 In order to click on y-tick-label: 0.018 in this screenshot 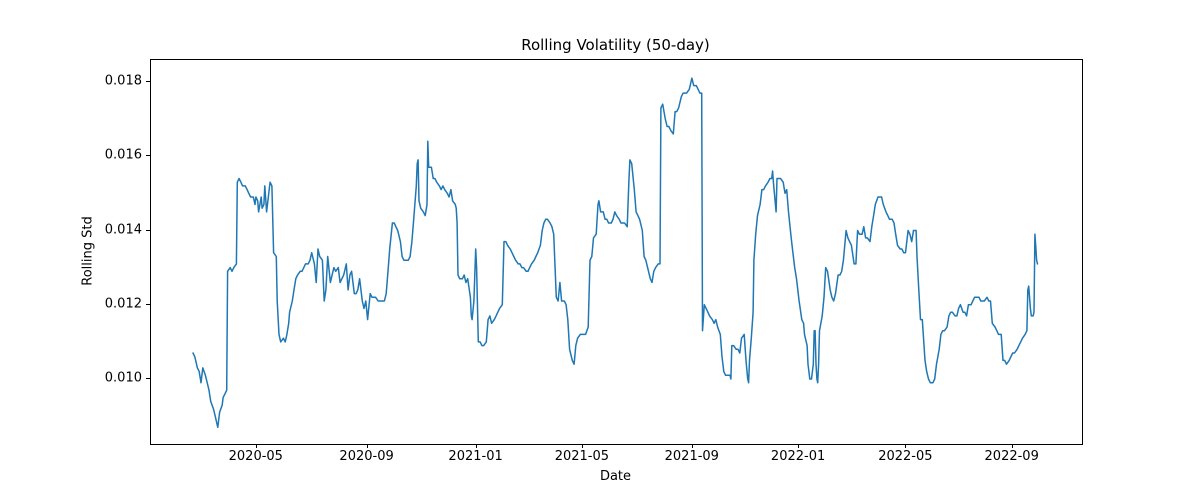, I will do `click(123, 81)`.